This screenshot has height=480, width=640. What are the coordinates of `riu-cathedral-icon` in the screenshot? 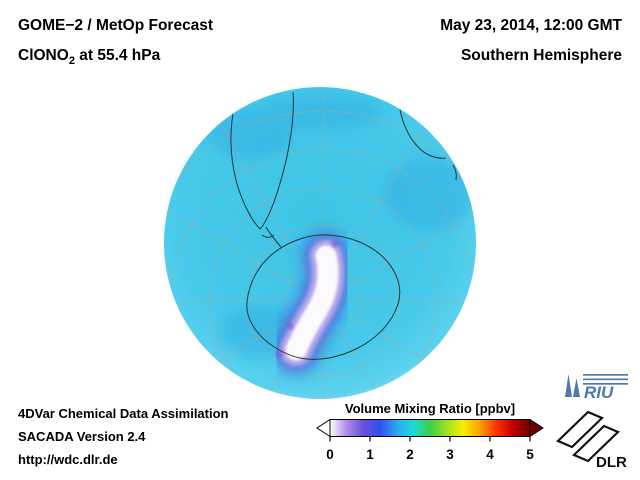 It's located at (596, 385).